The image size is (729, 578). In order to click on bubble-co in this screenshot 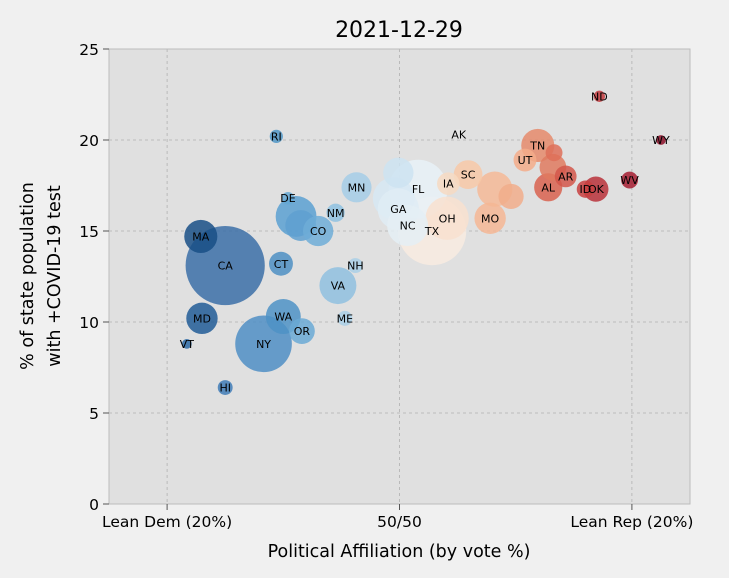, I will do `click(318, 231)`.